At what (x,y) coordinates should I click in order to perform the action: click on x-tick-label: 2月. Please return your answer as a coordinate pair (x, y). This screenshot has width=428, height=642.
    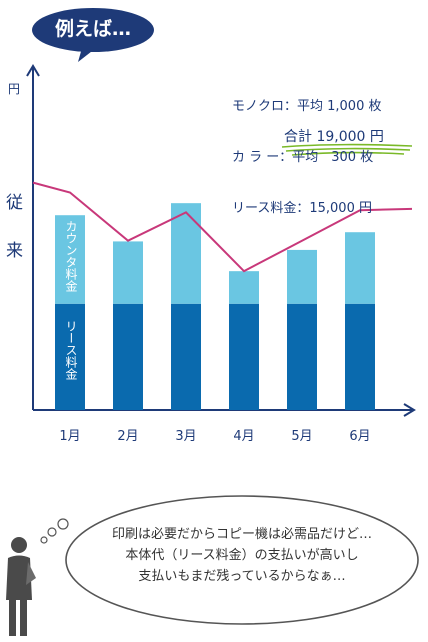
    Looking at the image, I should click on (127, 436).